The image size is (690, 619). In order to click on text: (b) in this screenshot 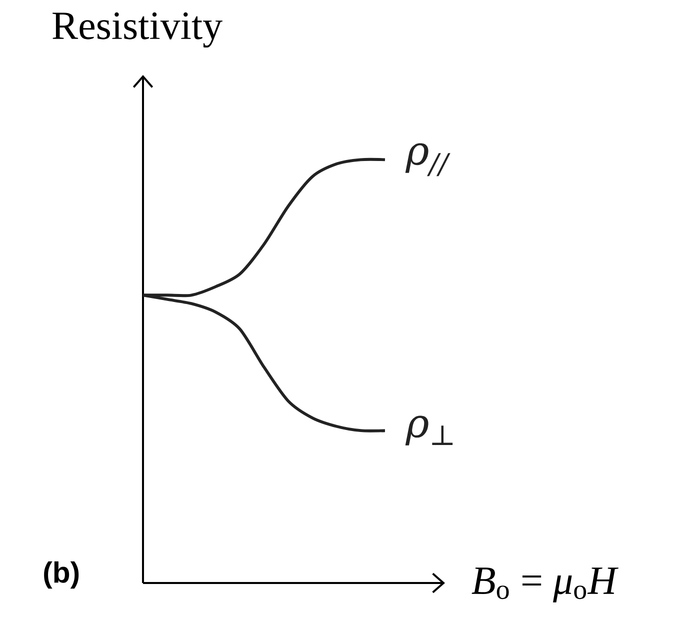, I will do `click(61, 575)`.